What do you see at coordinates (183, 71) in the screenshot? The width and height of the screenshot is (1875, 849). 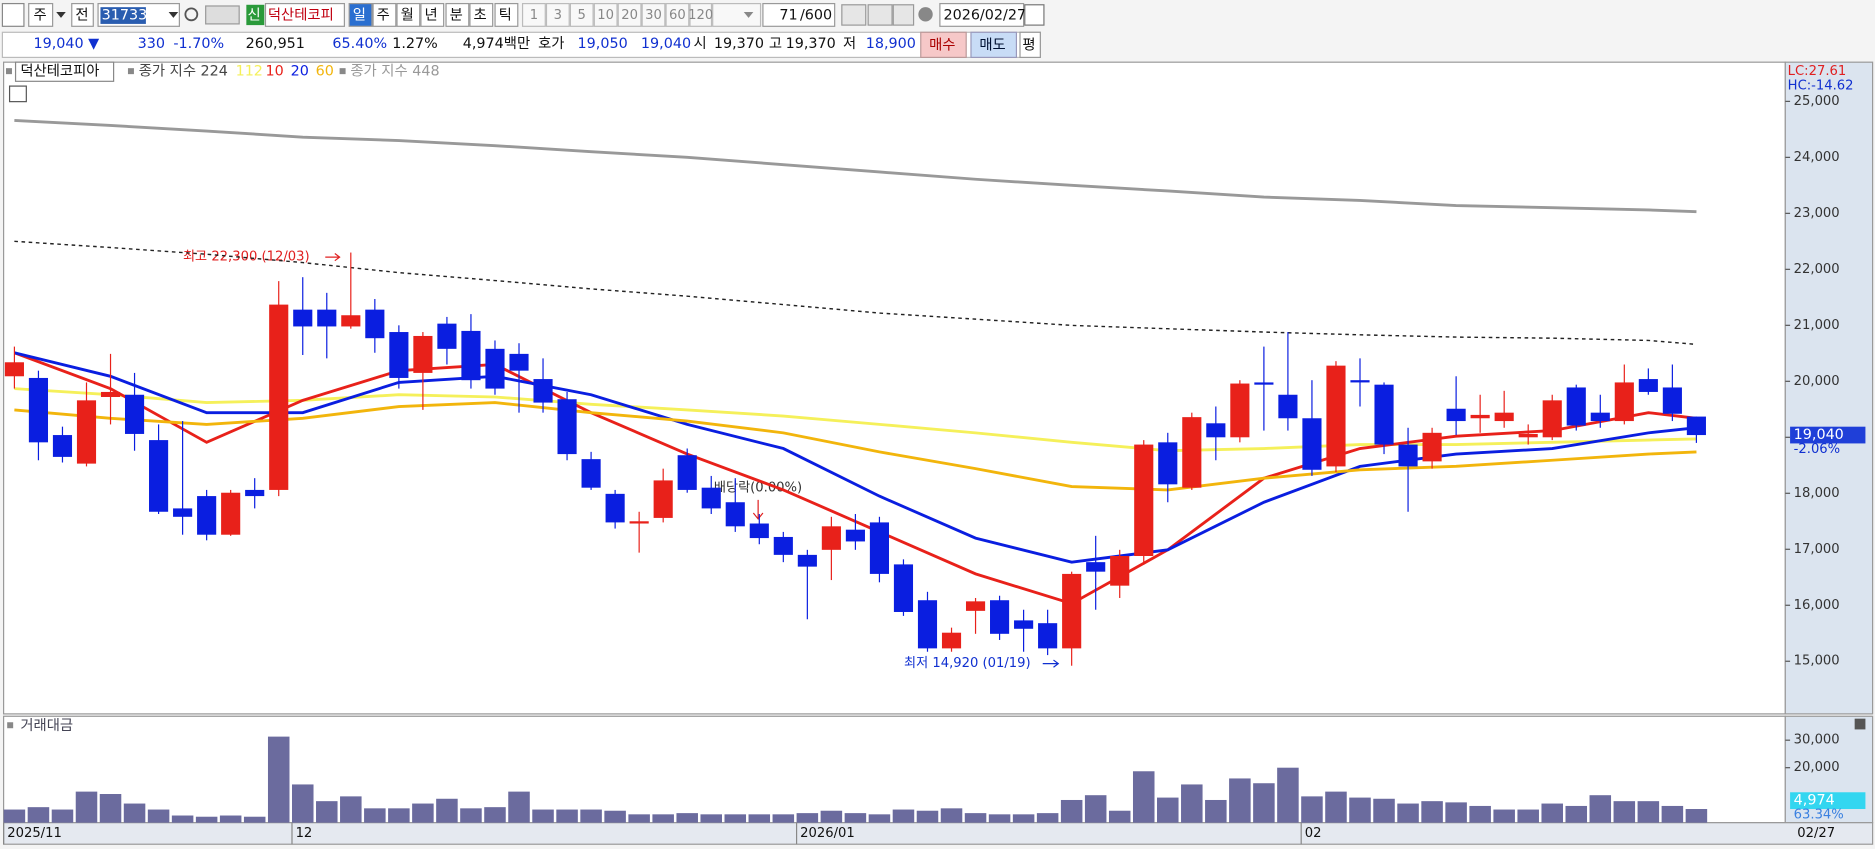 I see `legend-entry: 종가 지수 224` at bounding box center [183, 71].